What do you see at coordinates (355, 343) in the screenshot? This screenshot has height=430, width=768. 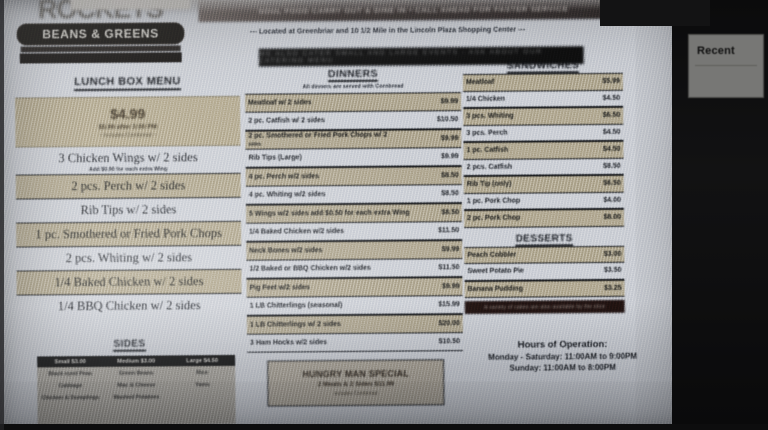 I see `table-row: 3 Ham Hocks w/2 sides $10.50` at bounding box center [355, 343].